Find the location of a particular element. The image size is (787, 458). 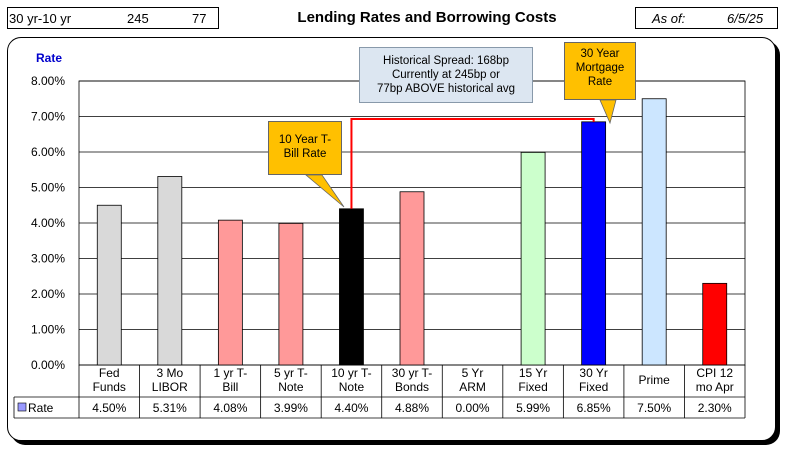

callout-30-year-line-1: 30 Year is located at coordinates (600, 54).